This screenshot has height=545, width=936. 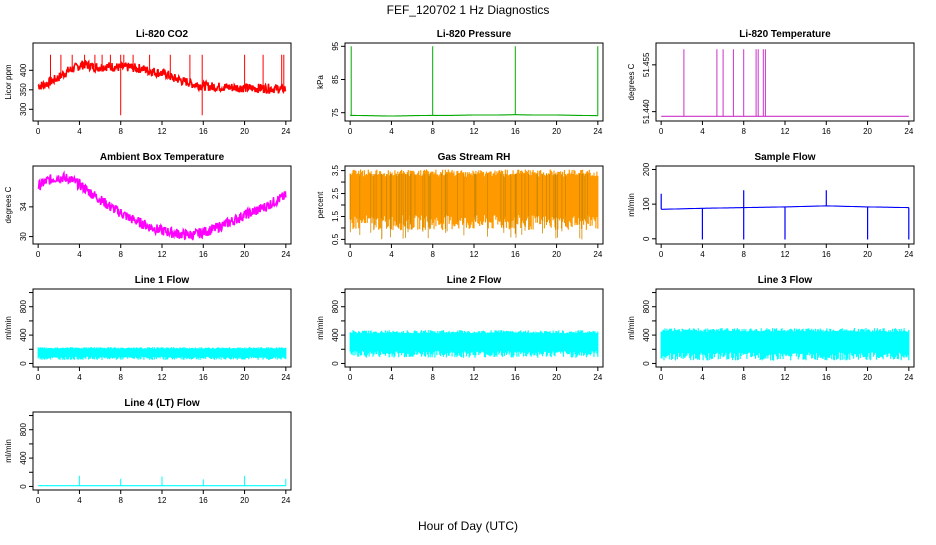 I want to click on y-tick-label: 2.5, so click(x=335, y=193).